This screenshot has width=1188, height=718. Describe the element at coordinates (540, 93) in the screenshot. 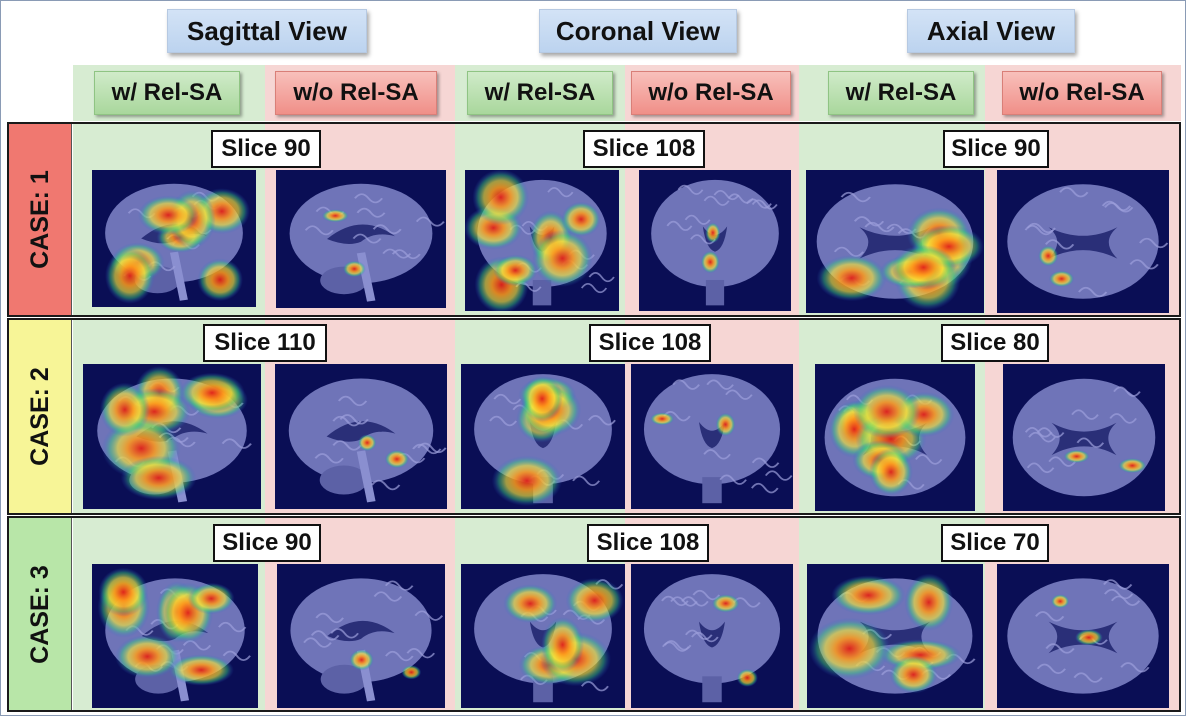

I see `coronal-with-label: w/ Rel-SA` at that location.